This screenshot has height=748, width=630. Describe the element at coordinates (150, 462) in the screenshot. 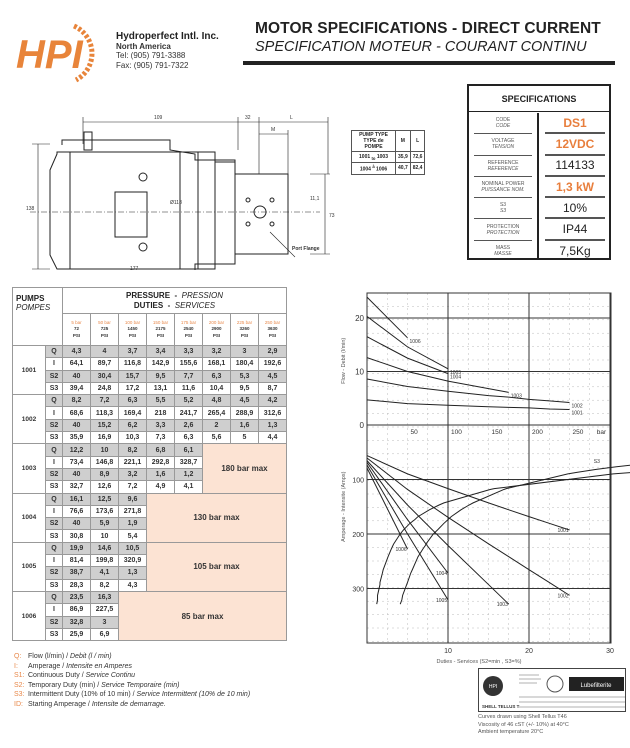

I see `table-row: I 73,4 146,8 221,1 292,8 328,7` at that location.